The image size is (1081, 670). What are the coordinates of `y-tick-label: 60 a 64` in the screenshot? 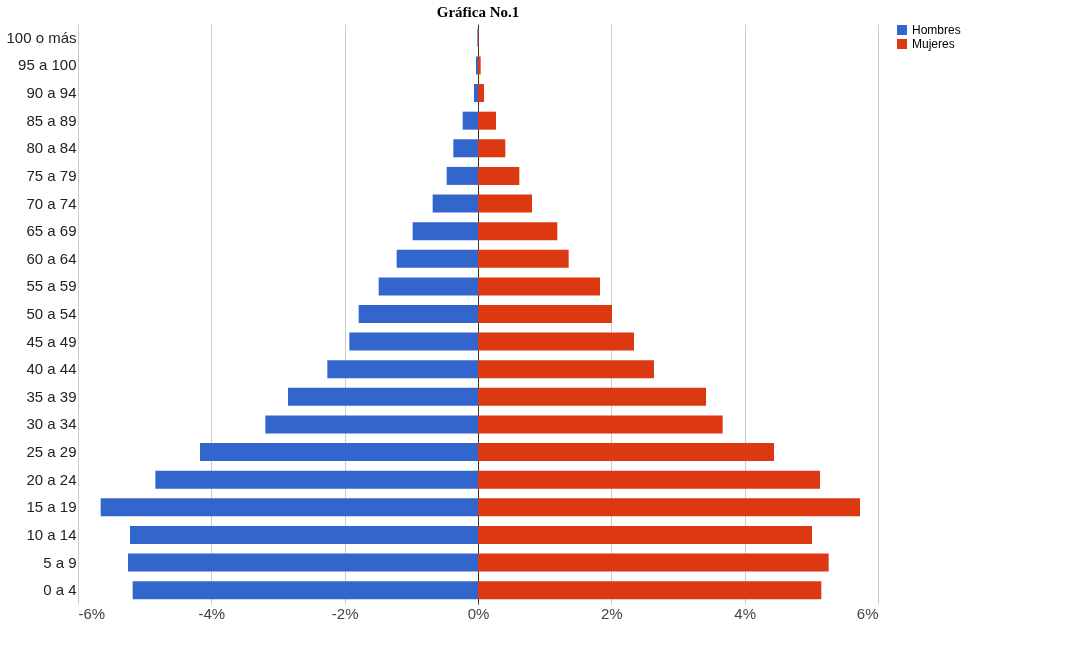 It's located at (51, 258).